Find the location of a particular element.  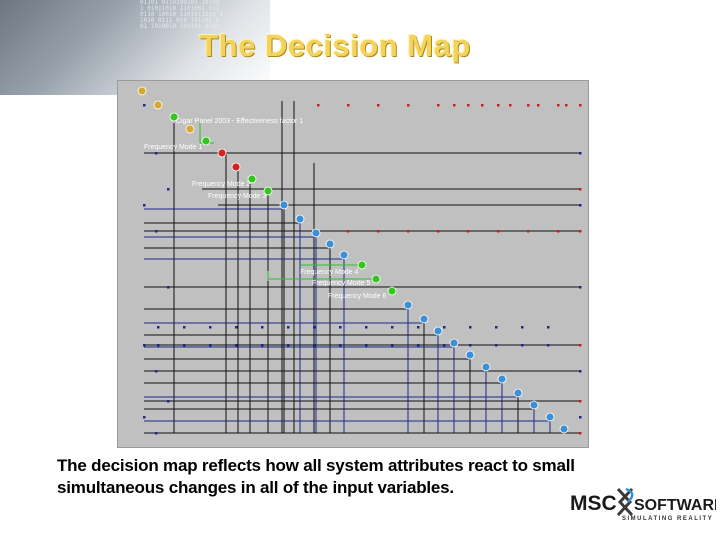

map-label-frequency-mode-2: Frequency Mode 2 is located at coordinates (221, 184).